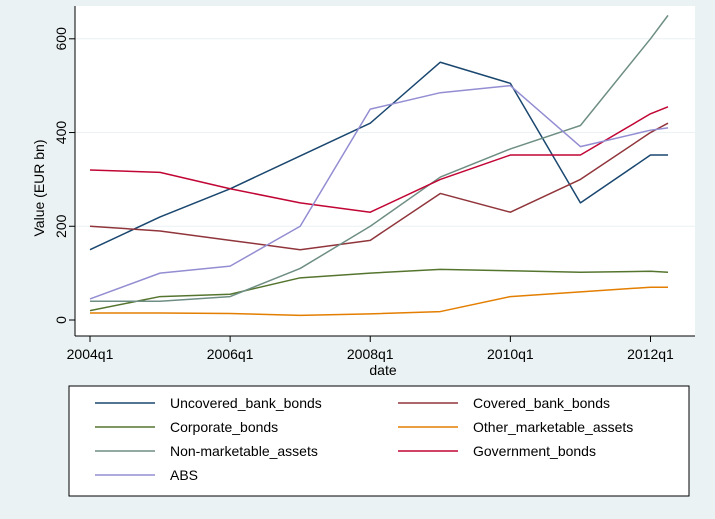 This screenshot has height=519, width=715. I want to click on y-tick-label: 200, so click(61, 226).